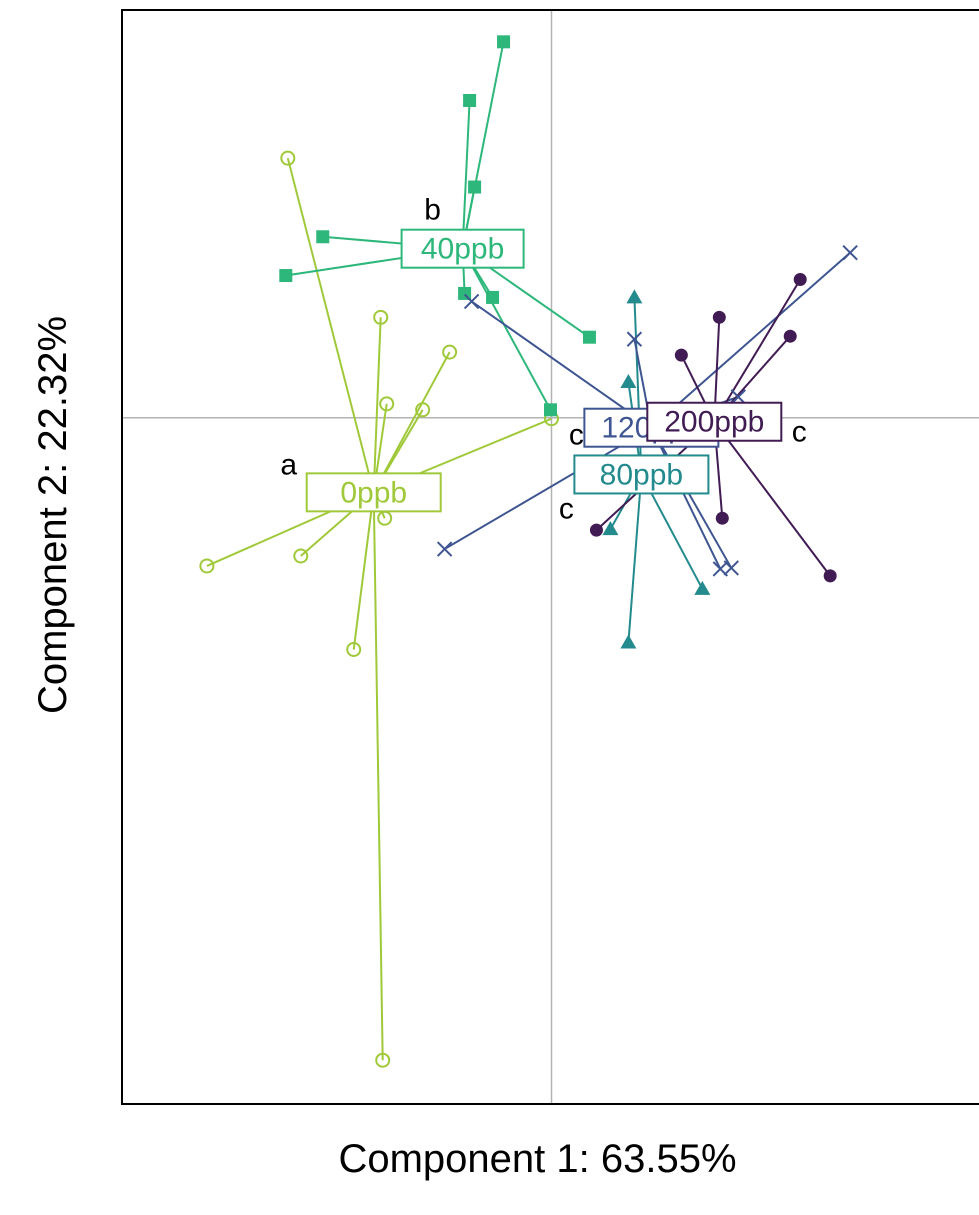 The image size is (979, 1215). Describe the element at coordinates (537, 1159) in the screenshot. I see `x-axis-title: Component 1: 63.55%` at that location.